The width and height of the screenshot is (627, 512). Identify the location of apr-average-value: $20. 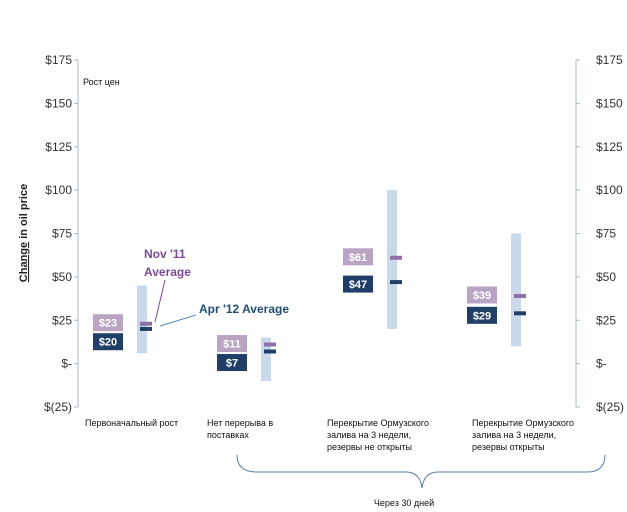
(108, 343).